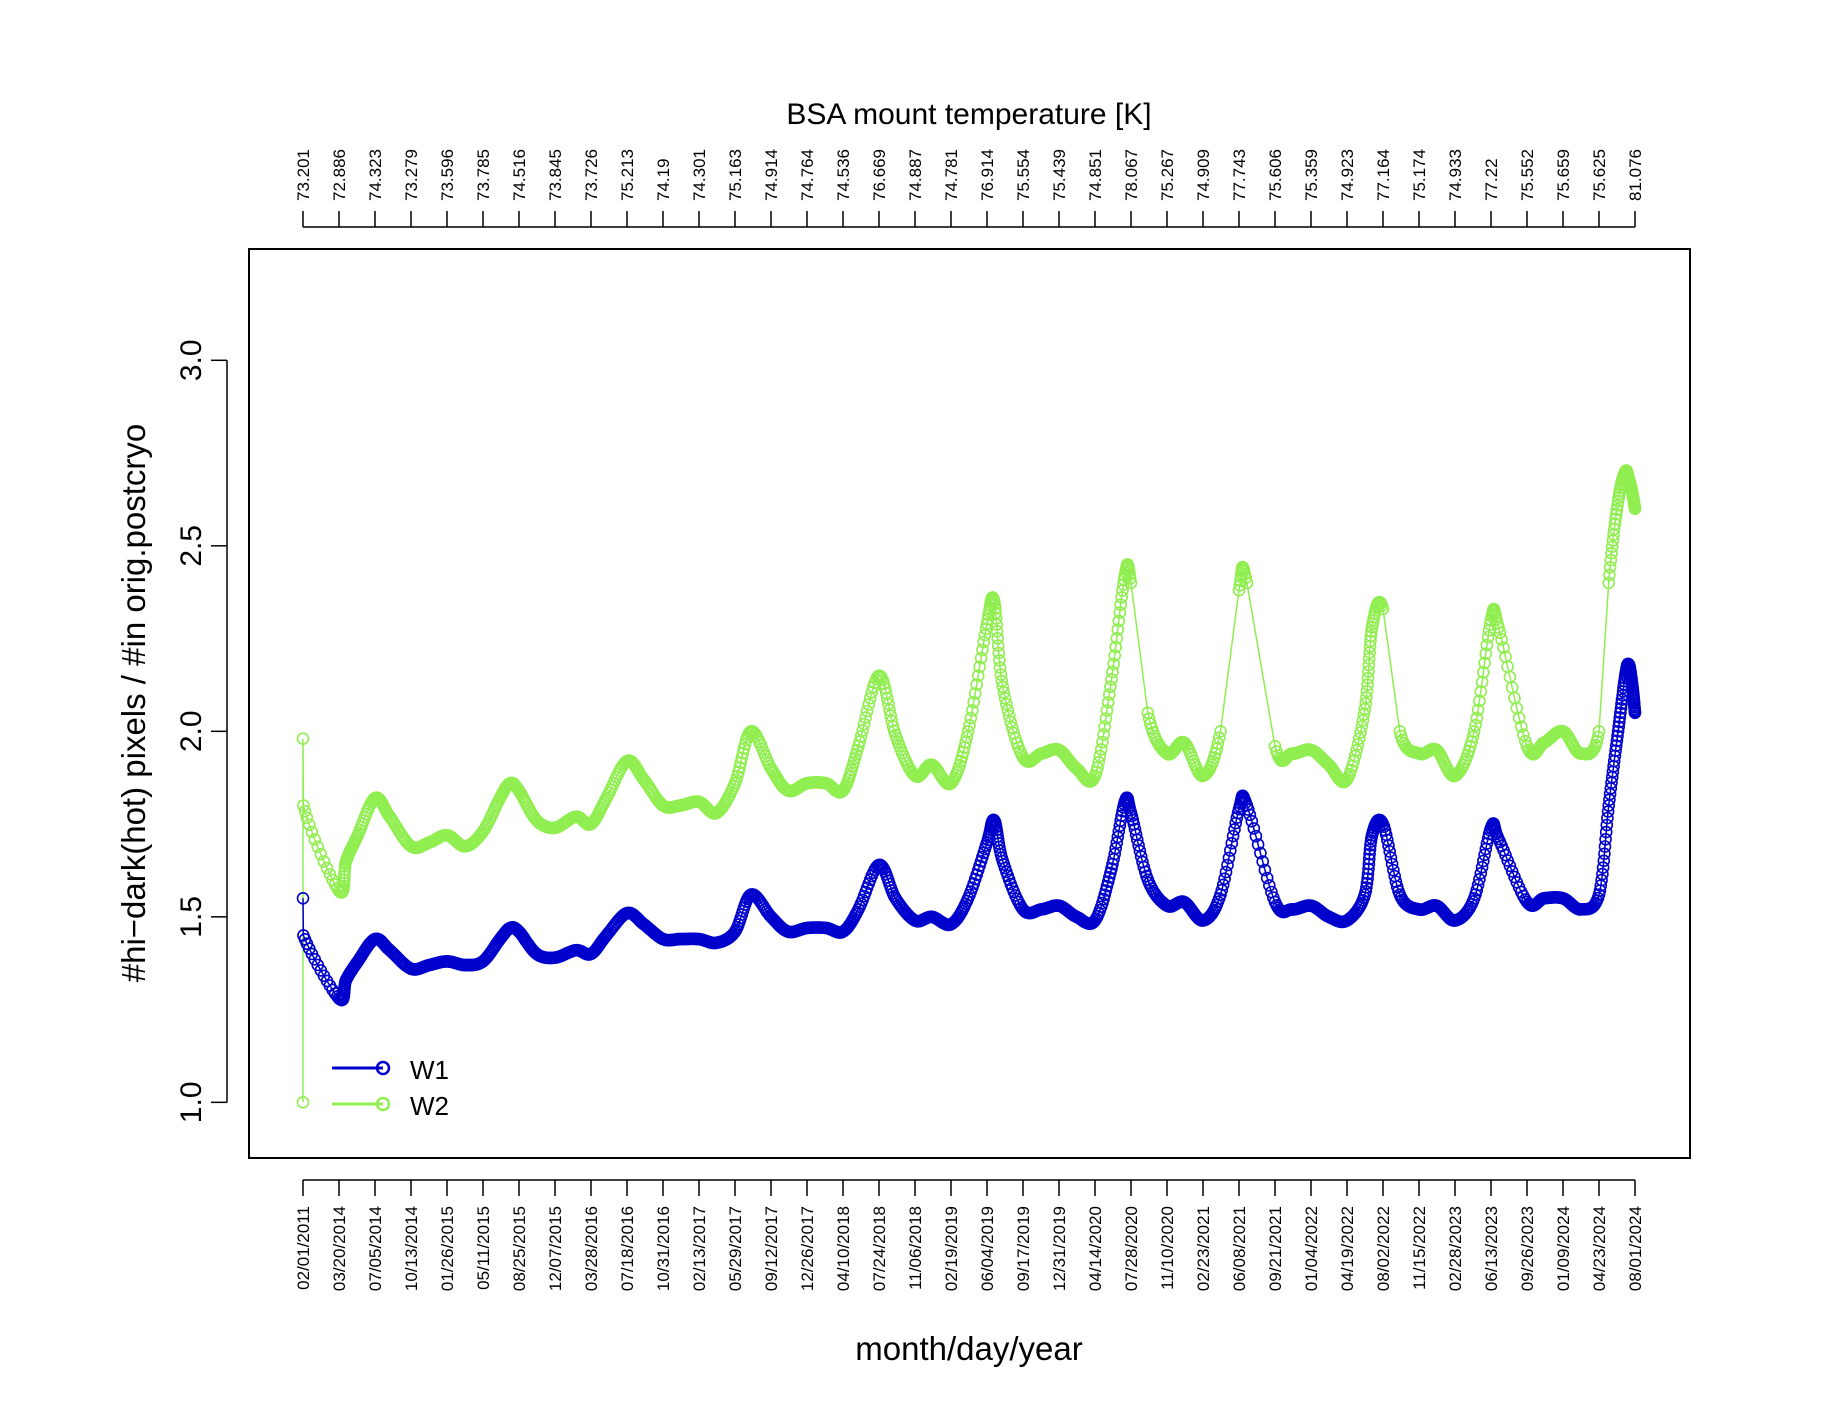  What do you see at coordinates (375, 175) in the screenshot?
I see `top-tick-label: 74.323` at bounding box center [375, 175].